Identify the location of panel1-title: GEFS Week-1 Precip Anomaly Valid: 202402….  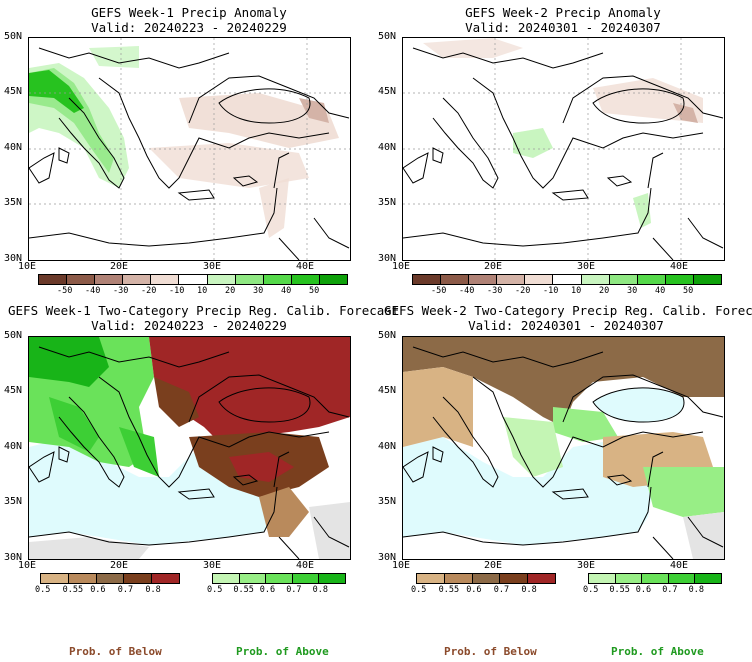
(189, 20).